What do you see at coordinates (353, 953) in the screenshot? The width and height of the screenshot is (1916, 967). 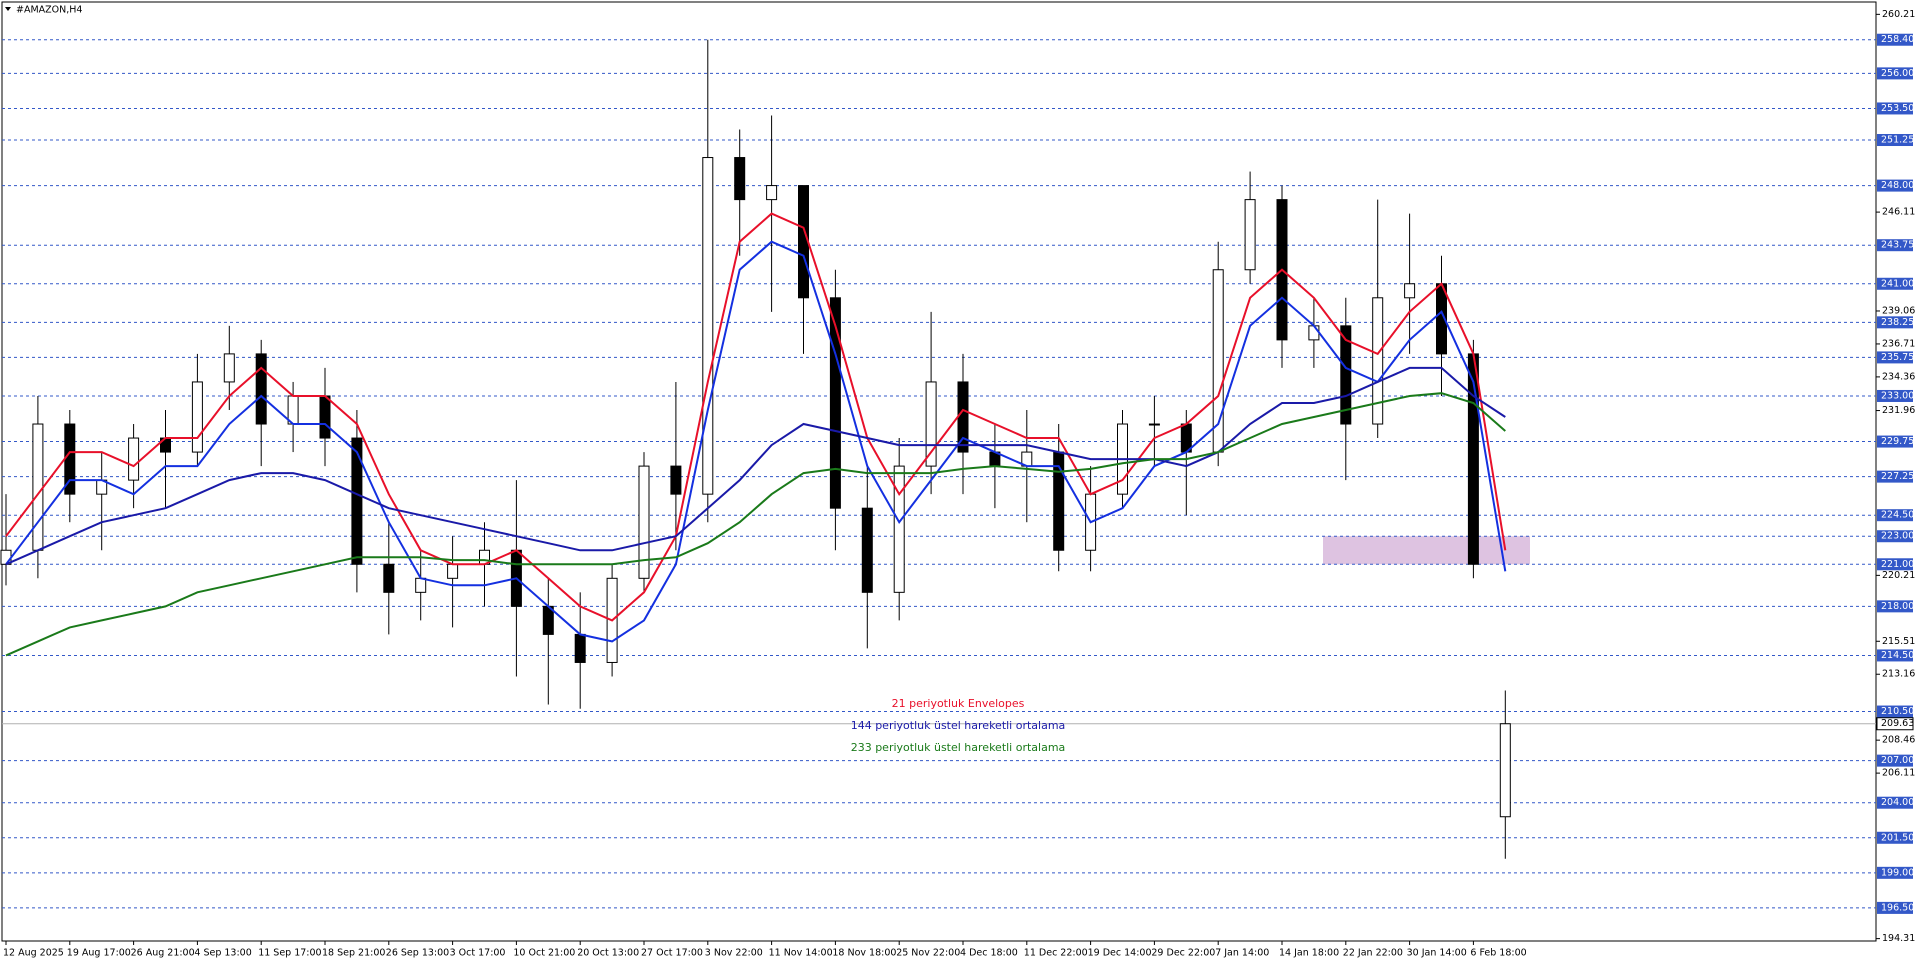 I see `x-tick-label: 18 Sep 21:00` at bounding box center [353, 953].